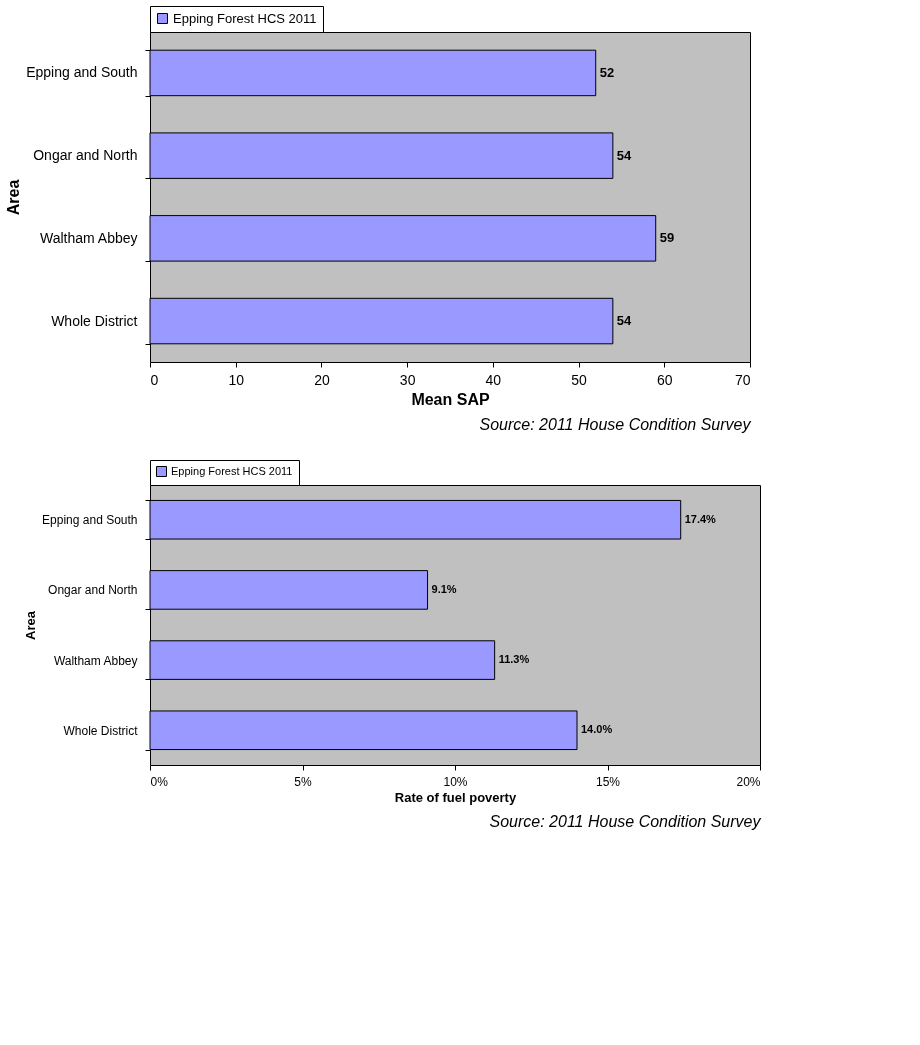 Image resolution: width=920 pixels, height=1045 pixels. What do you see at coordinates (665, 379) in the screenshot?
I see `x-tick-label: 60` at bounding box center [665, 379].